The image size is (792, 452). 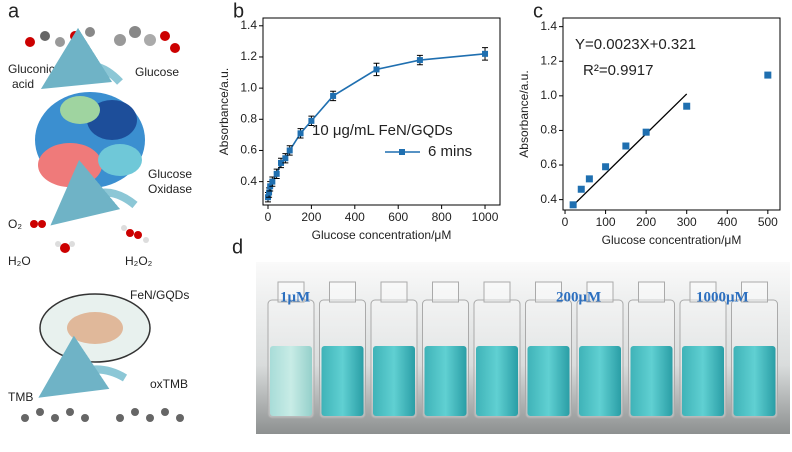 What do you see at coordinates (237, 247) in the screenshot?
I see `panel-label: d` at bounding box center [237, 247].